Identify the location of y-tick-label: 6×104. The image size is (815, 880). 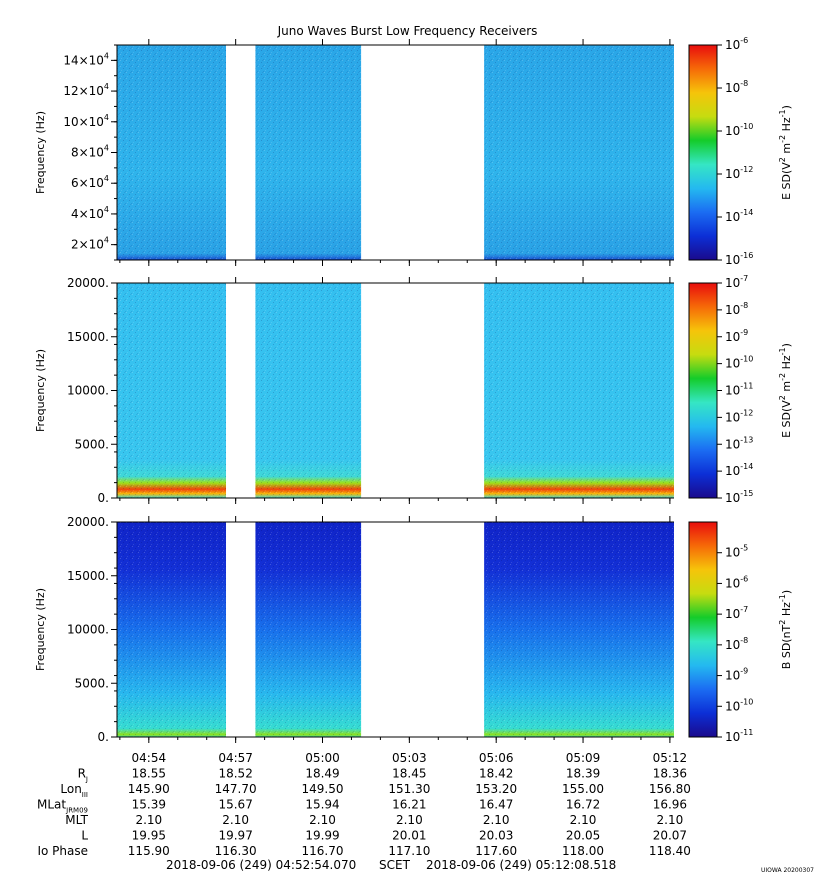
(90, 182).